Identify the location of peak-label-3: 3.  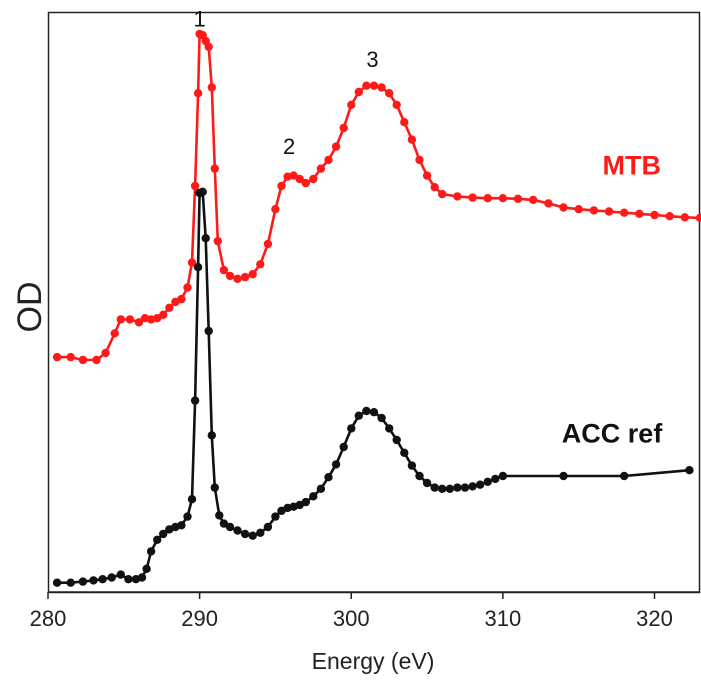
(372, 59).